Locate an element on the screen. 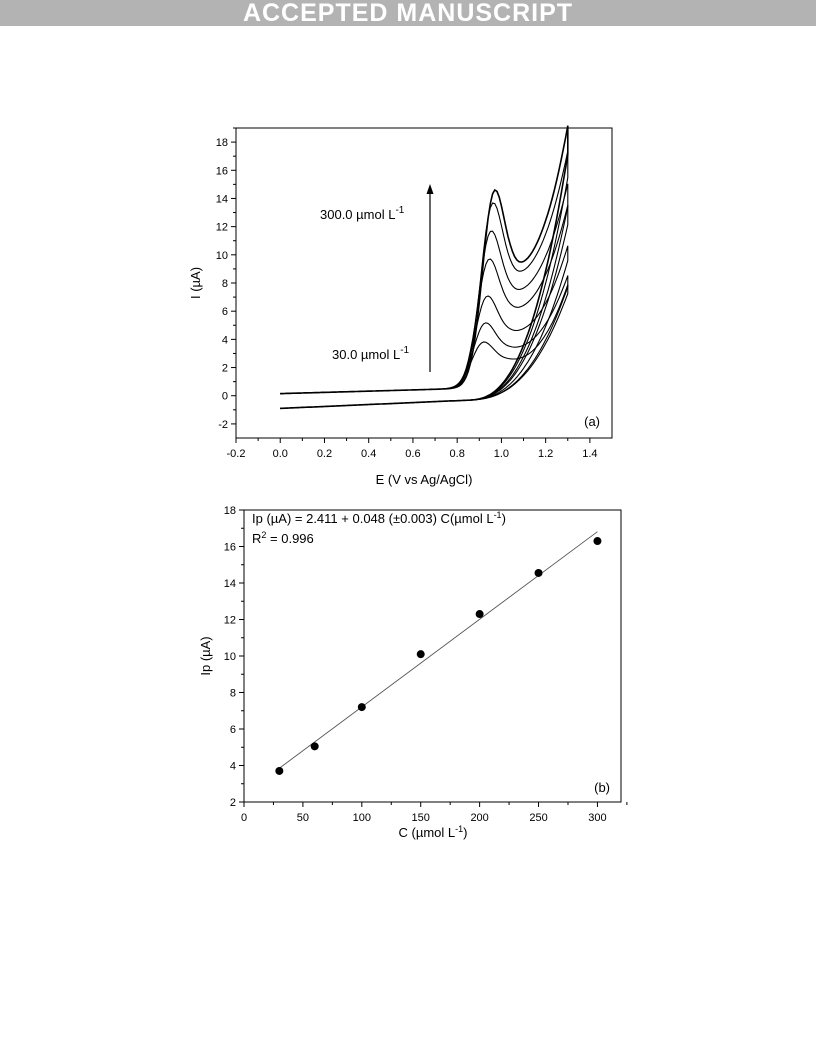 This screenshot has width=816, height=1056. panel-b-y-tick-label: 2 is located at coordinates (233, 803).